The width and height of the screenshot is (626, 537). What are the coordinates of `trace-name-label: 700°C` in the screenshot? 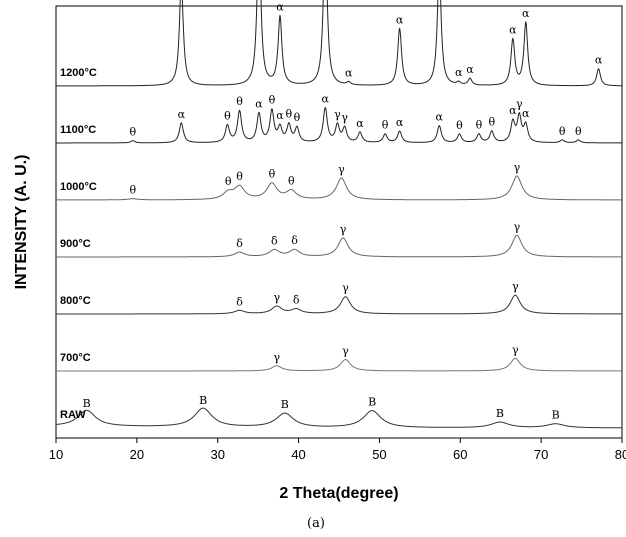 It's located at (75, 358).